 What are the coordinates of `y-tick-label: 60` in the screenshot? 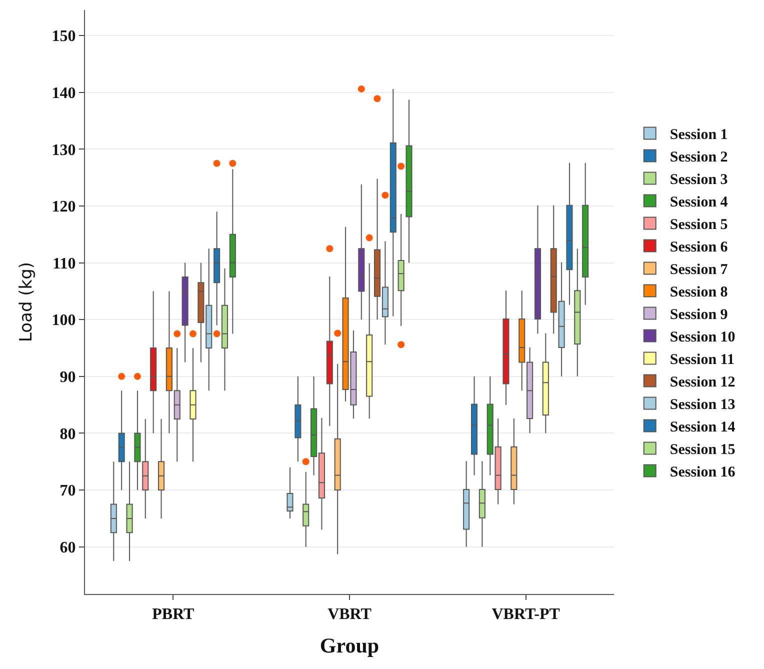 It's located at (68, 547).